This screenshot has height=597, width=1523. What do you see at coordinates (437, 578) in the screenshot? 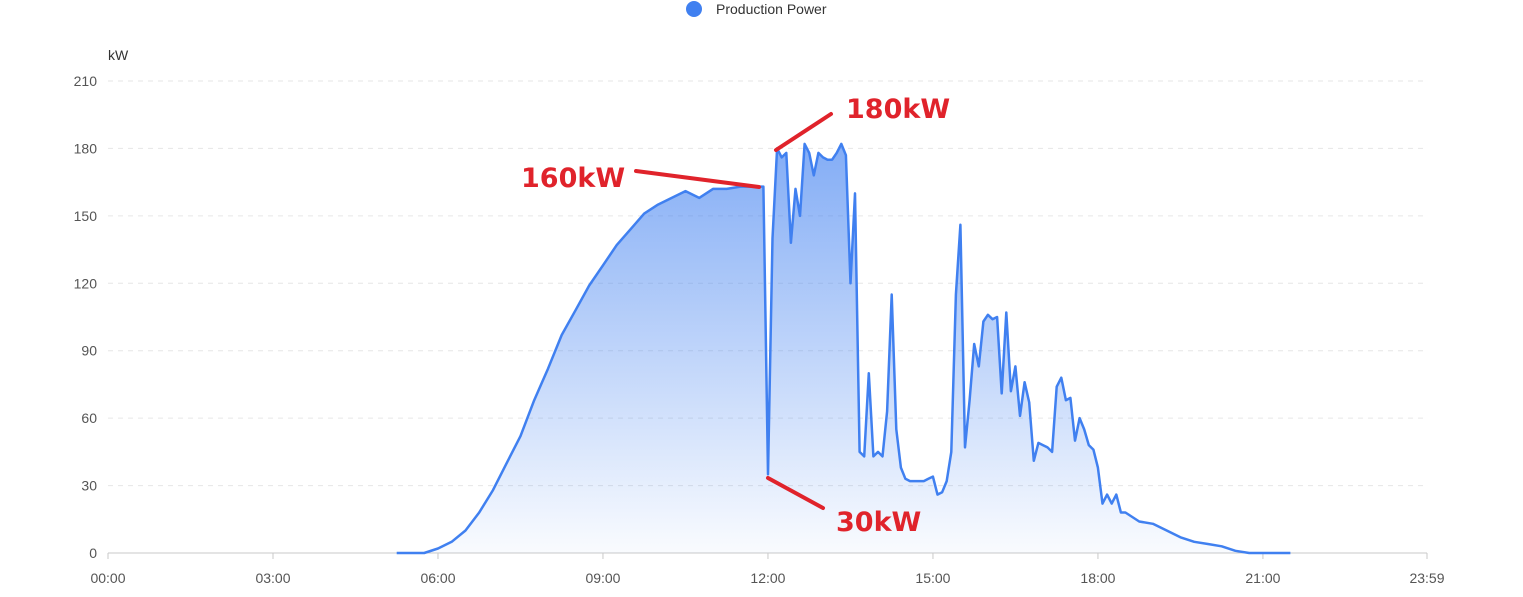
I see `x-tick-label: 06:00` at bounding box center [437, 578].